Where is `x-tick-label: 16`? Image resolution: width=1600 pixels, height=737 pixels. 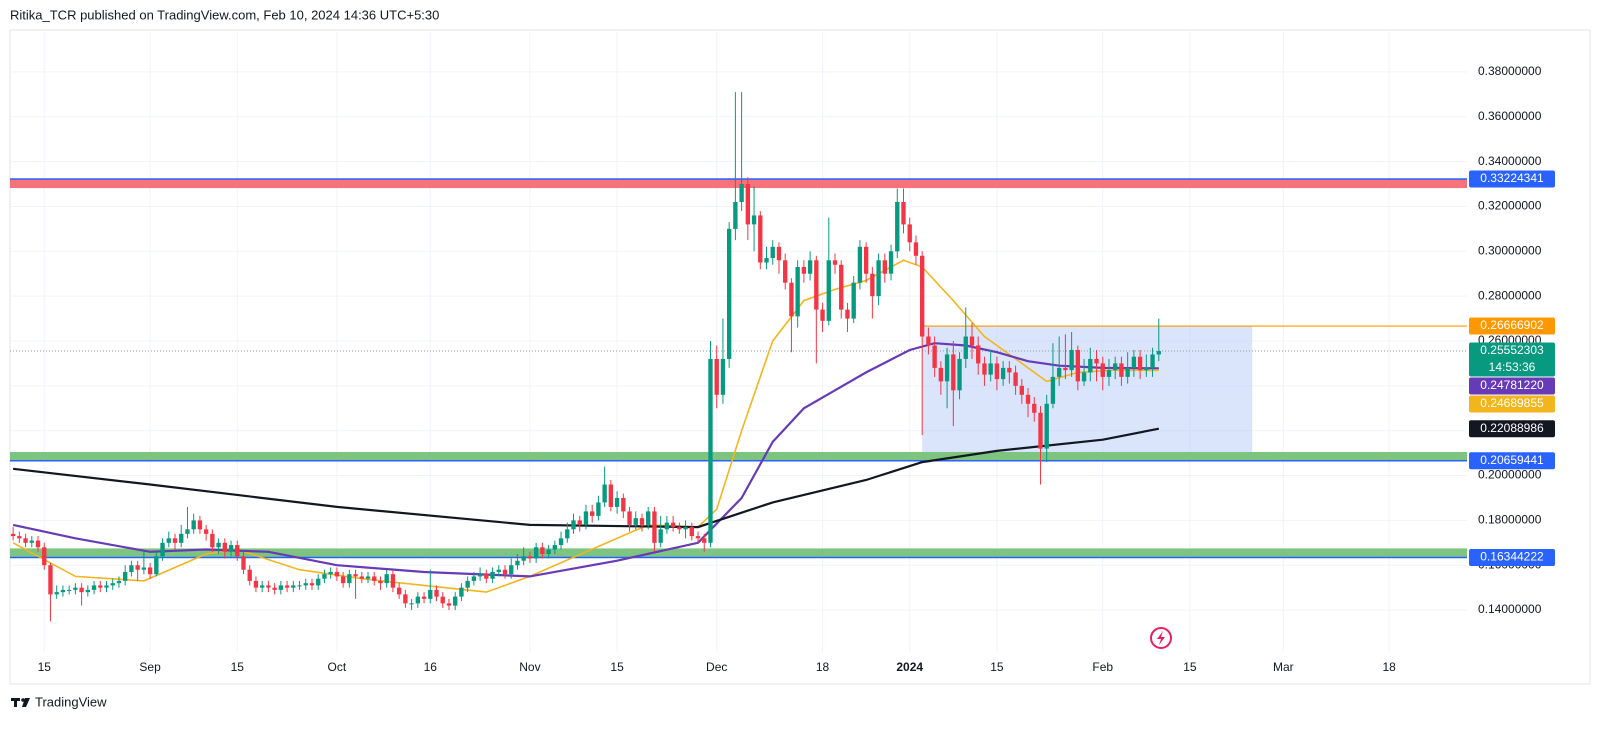
x-tick-label: 16 is located at coordinates (431, 667).